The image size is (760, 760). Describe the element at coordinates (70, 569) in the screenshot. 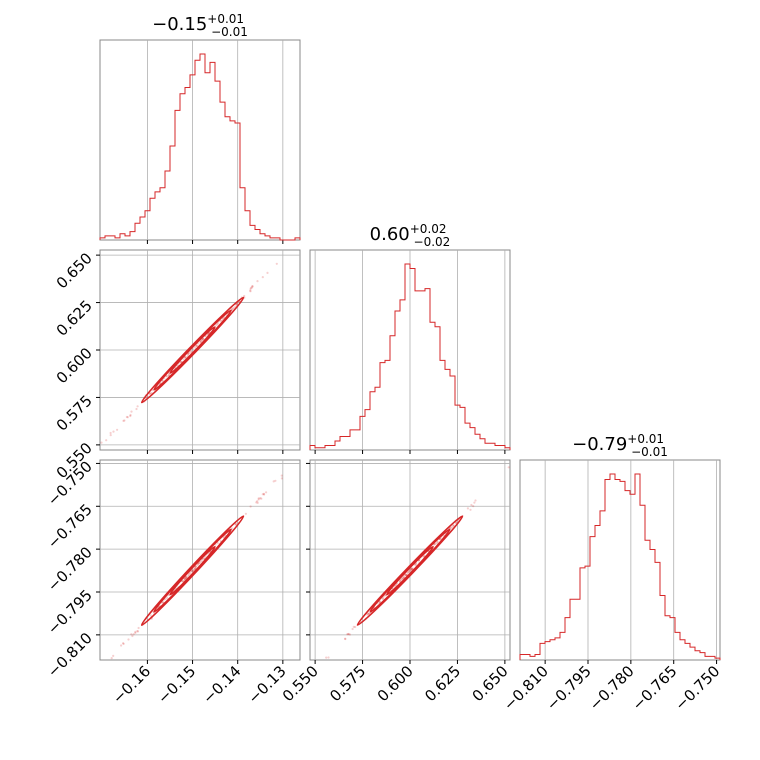

I see `y-tick-label-3-2: −0.780` at that location.